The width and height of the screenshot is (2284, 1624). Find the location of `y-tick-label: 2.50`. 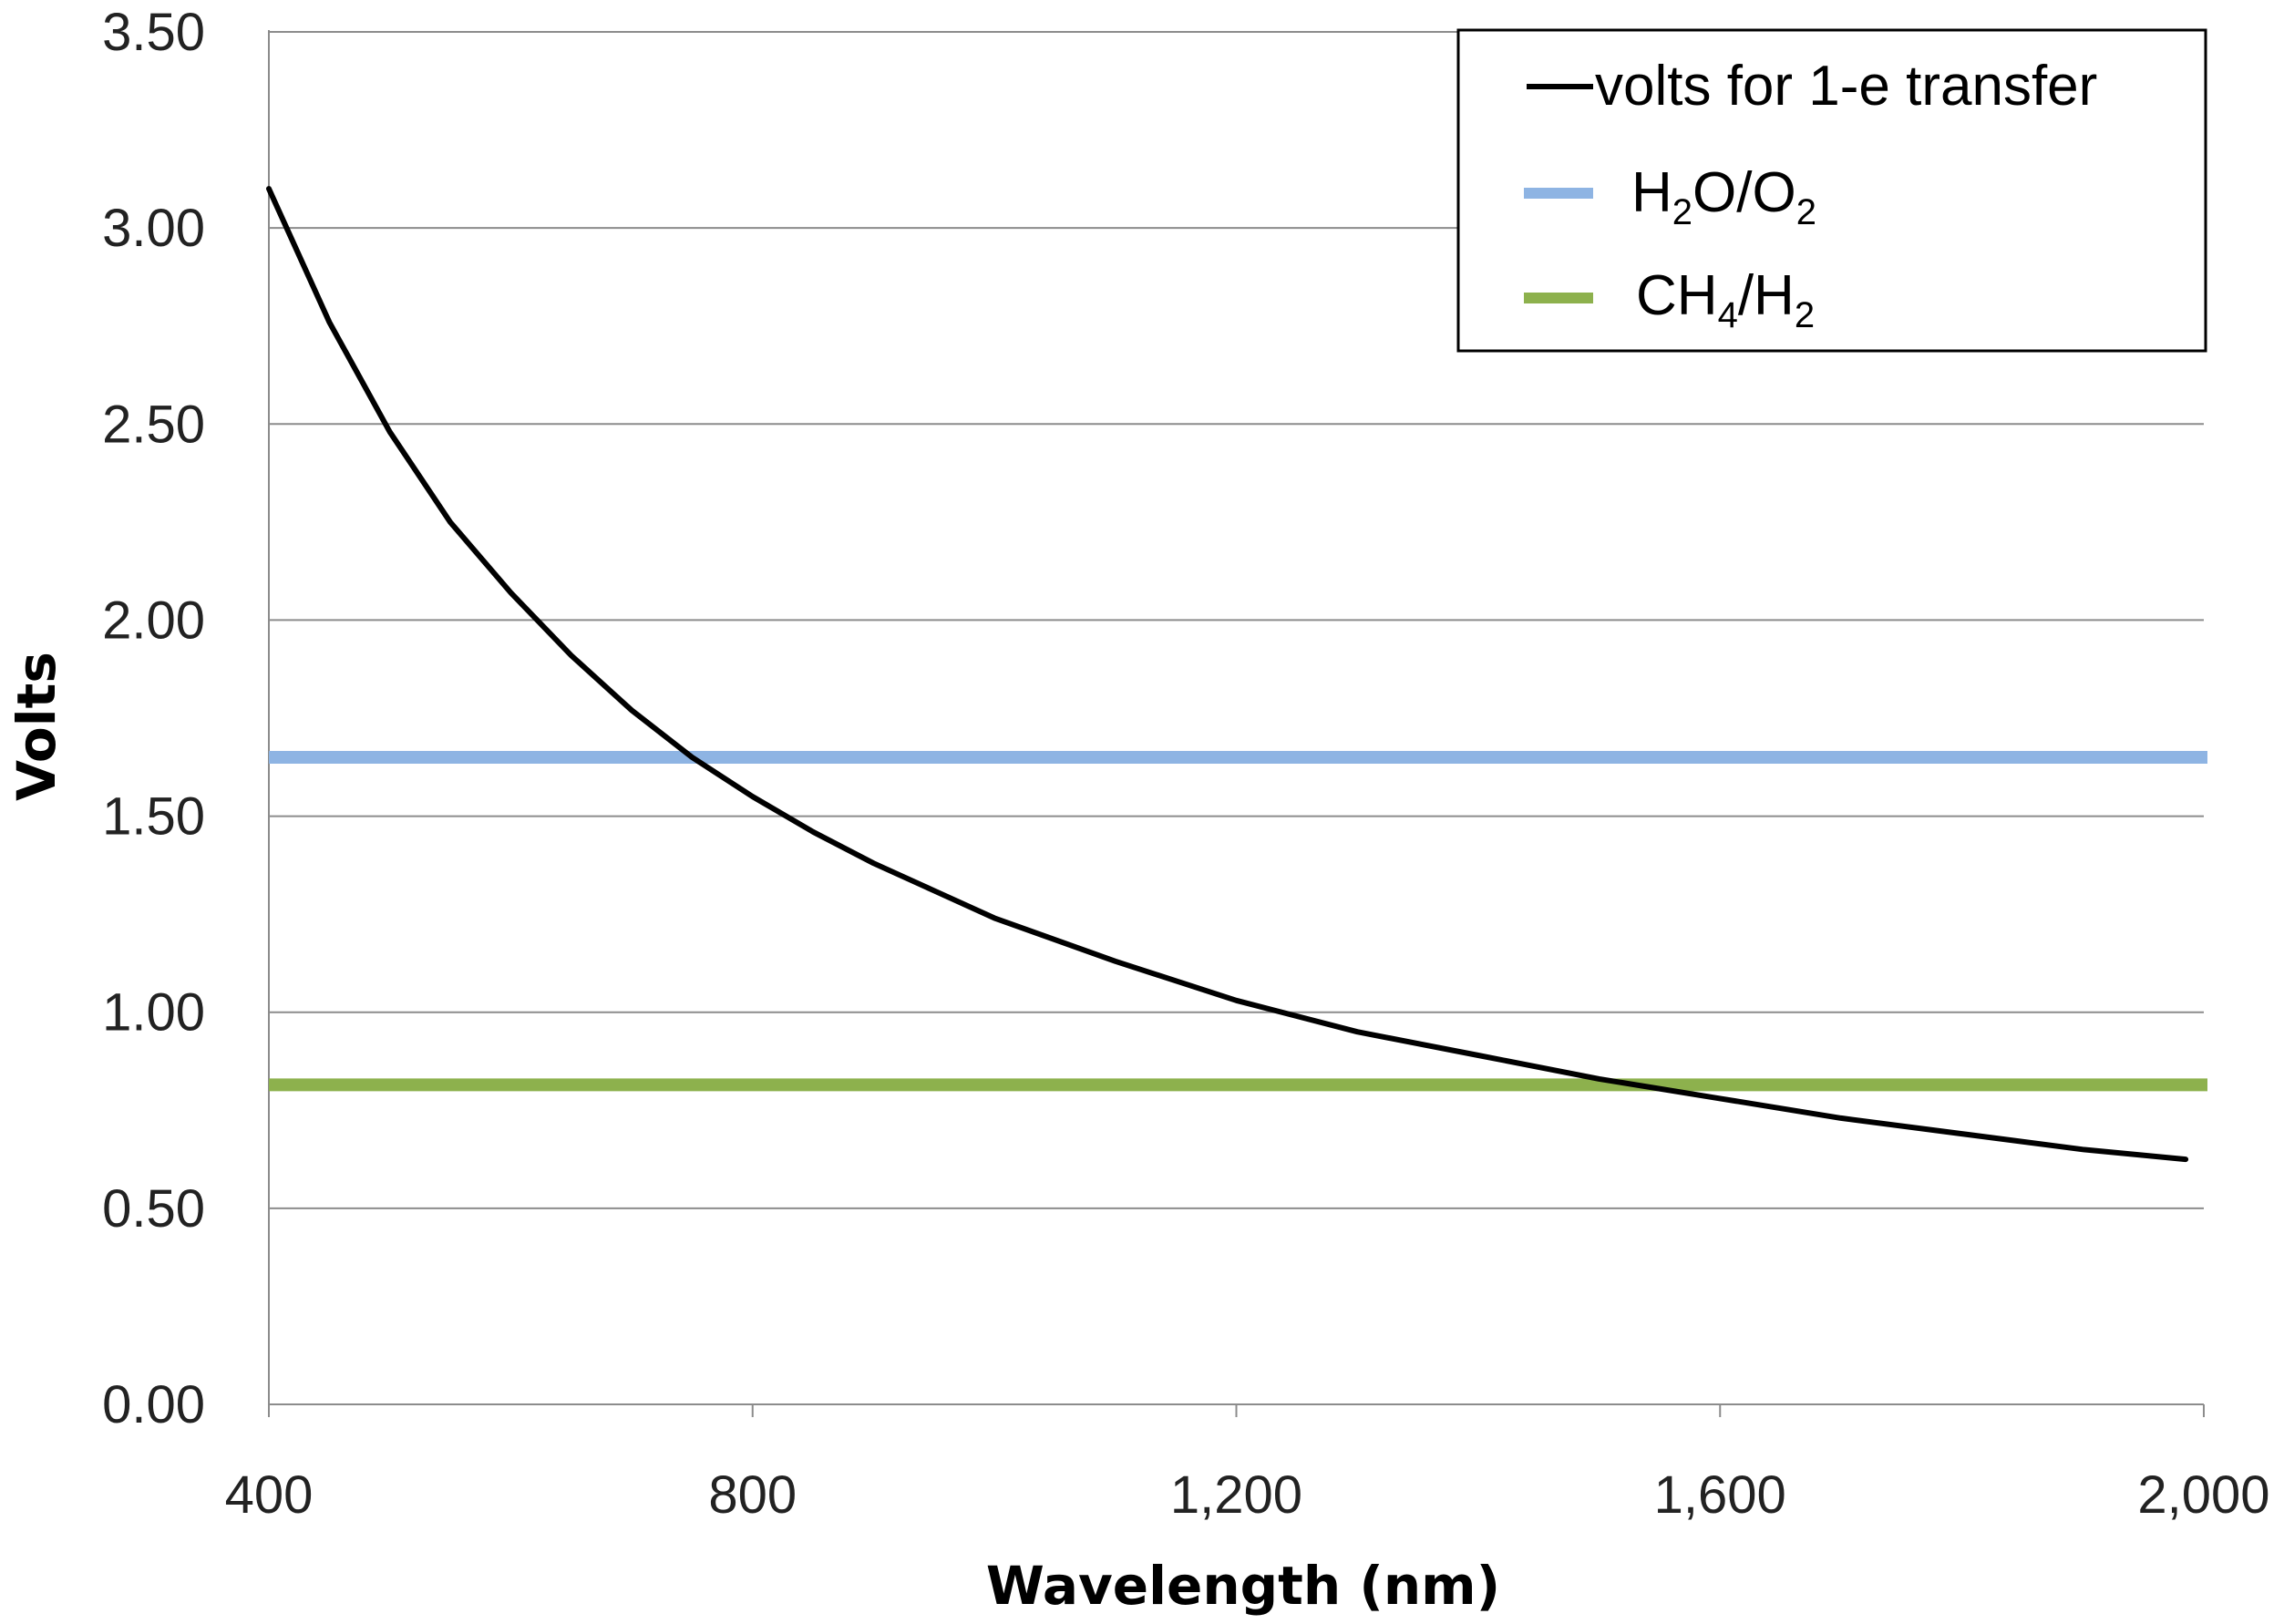

y-tick-label: 2.50 is located at coordinates (153, 424).